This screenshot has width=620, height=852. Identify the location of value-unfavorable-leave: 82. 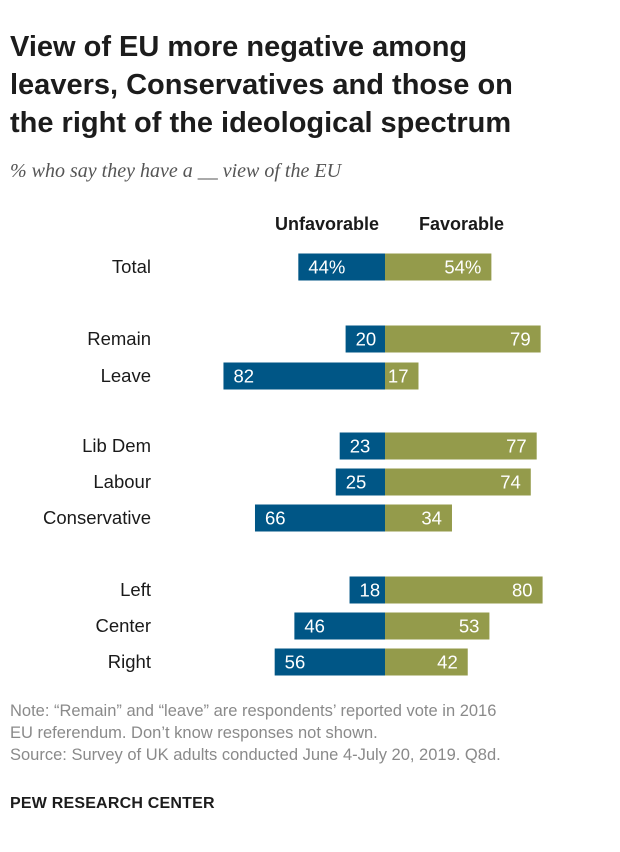
(243, 376).